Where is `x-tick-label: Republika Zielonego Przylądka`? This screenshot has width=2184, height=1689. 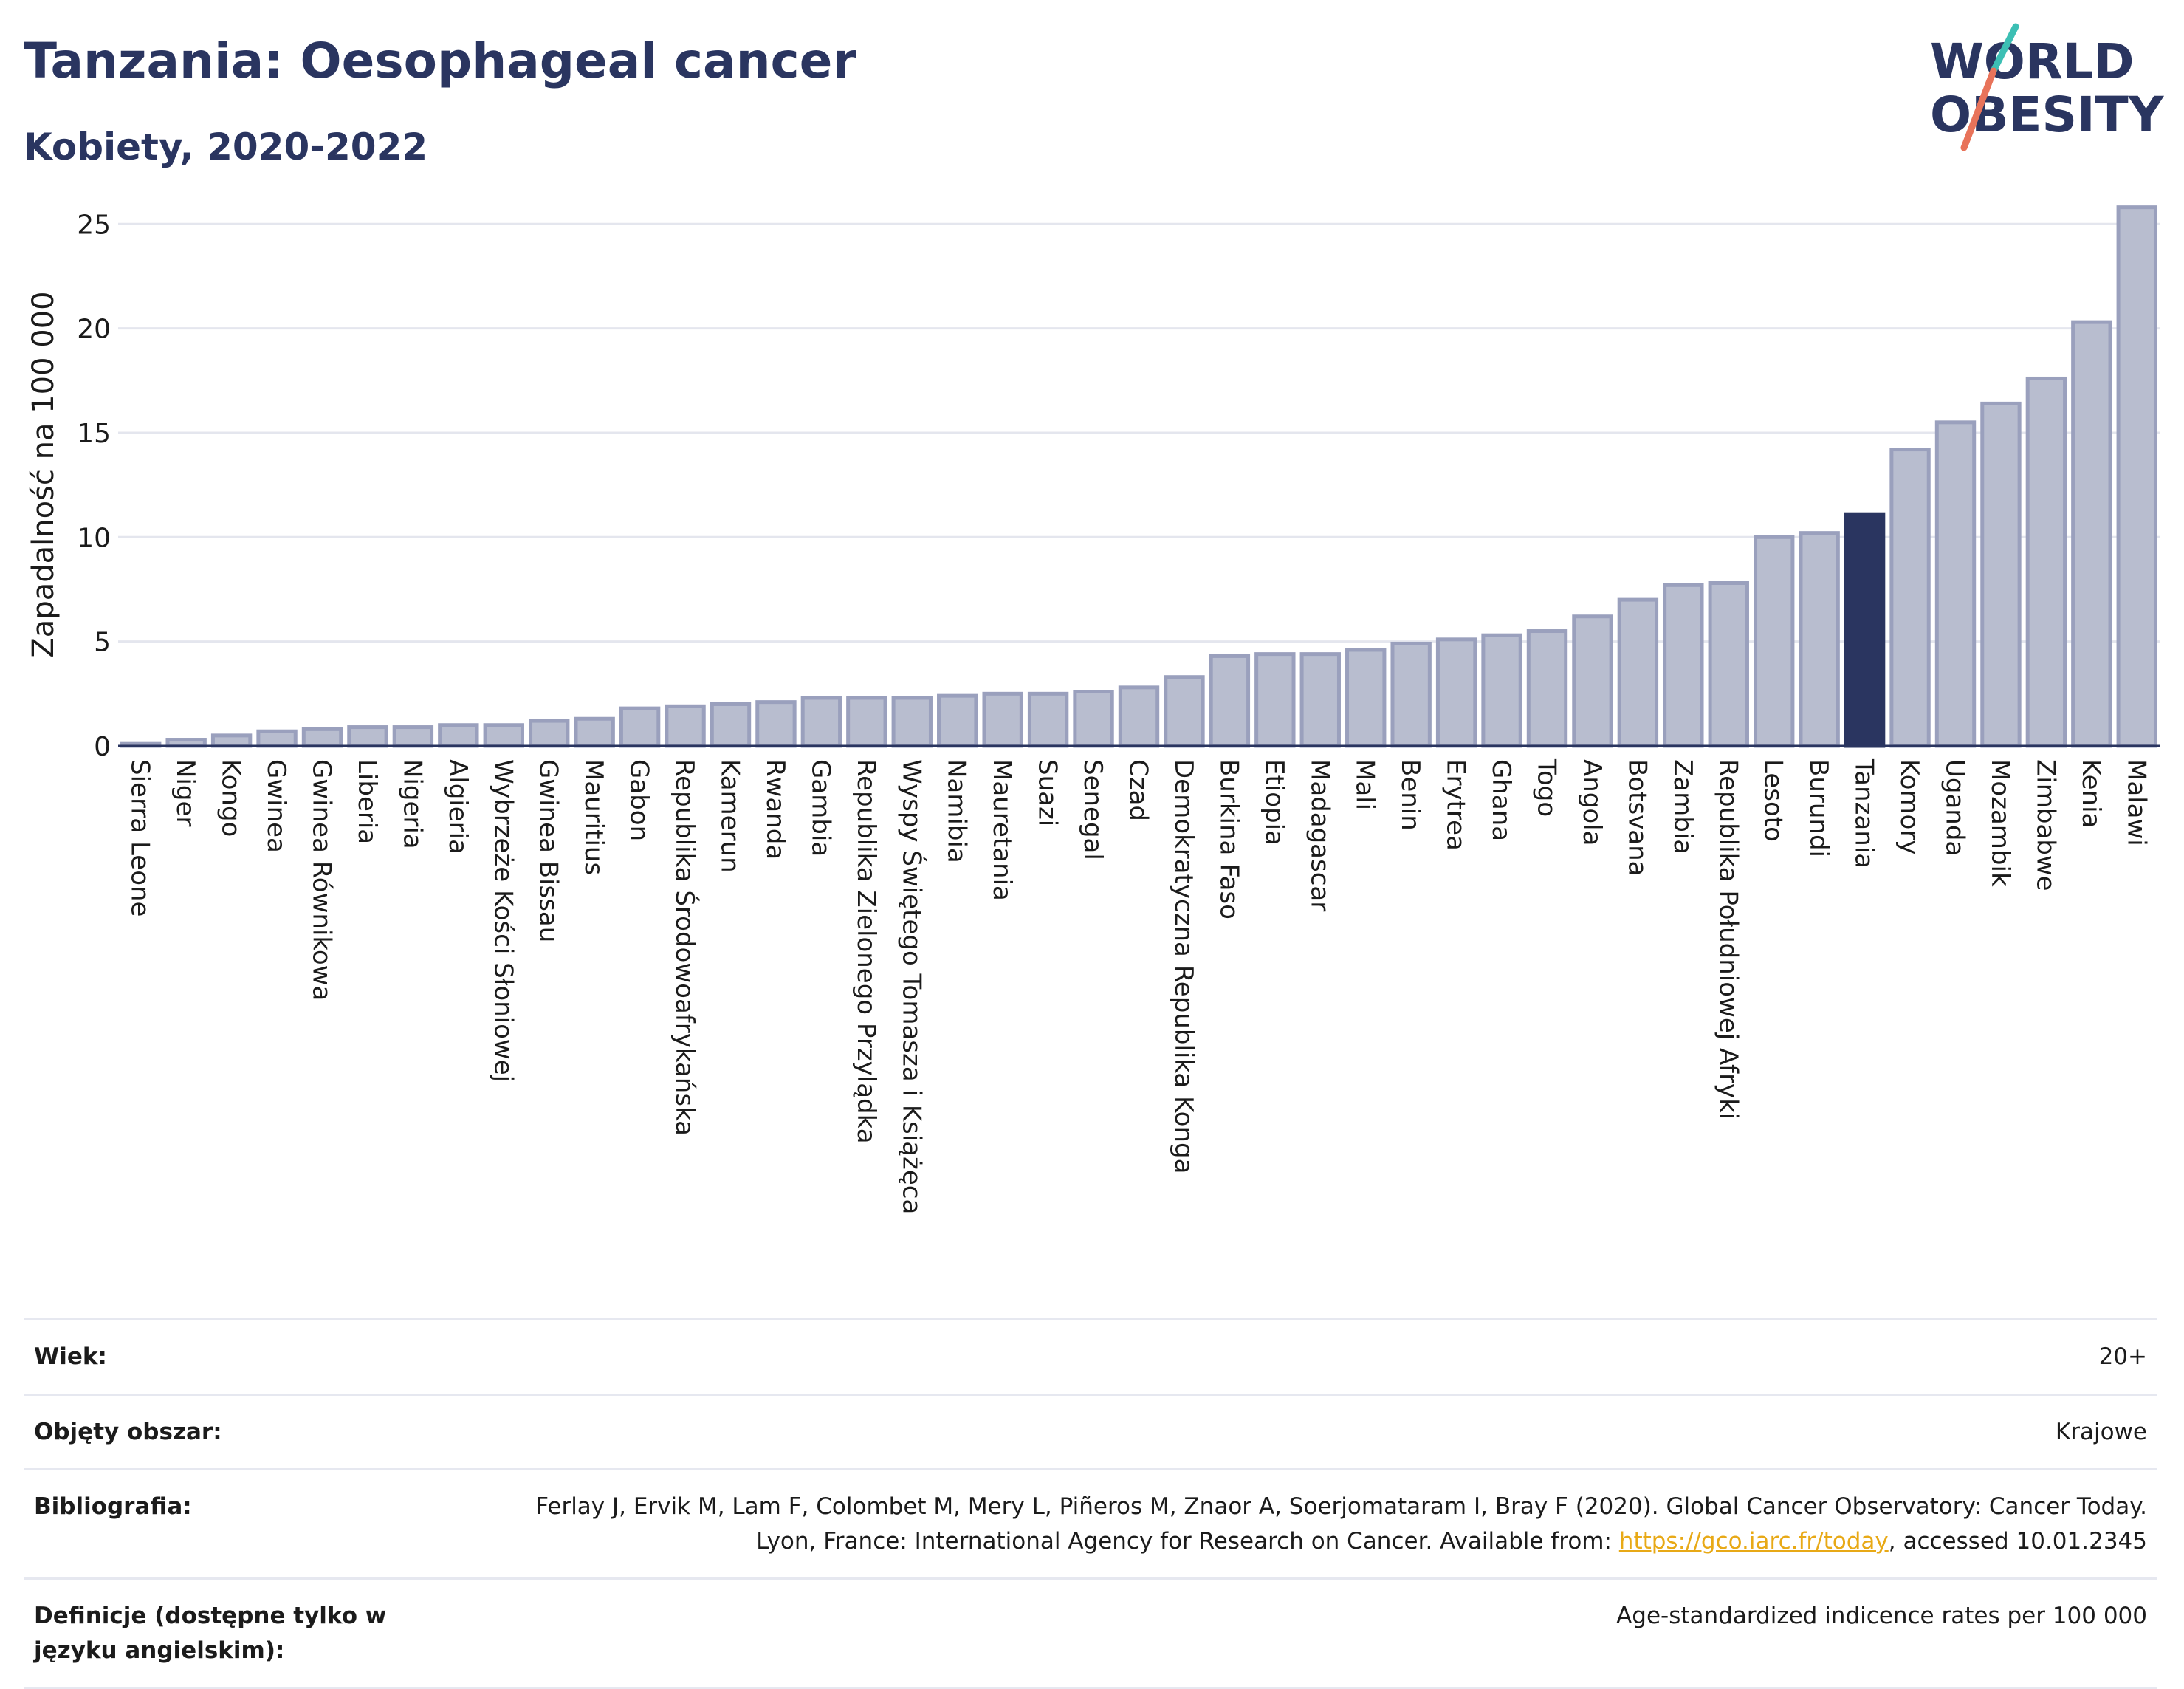
x-tick-label: Republika Zielonego Przylądka is located at coordinates (866, 952).